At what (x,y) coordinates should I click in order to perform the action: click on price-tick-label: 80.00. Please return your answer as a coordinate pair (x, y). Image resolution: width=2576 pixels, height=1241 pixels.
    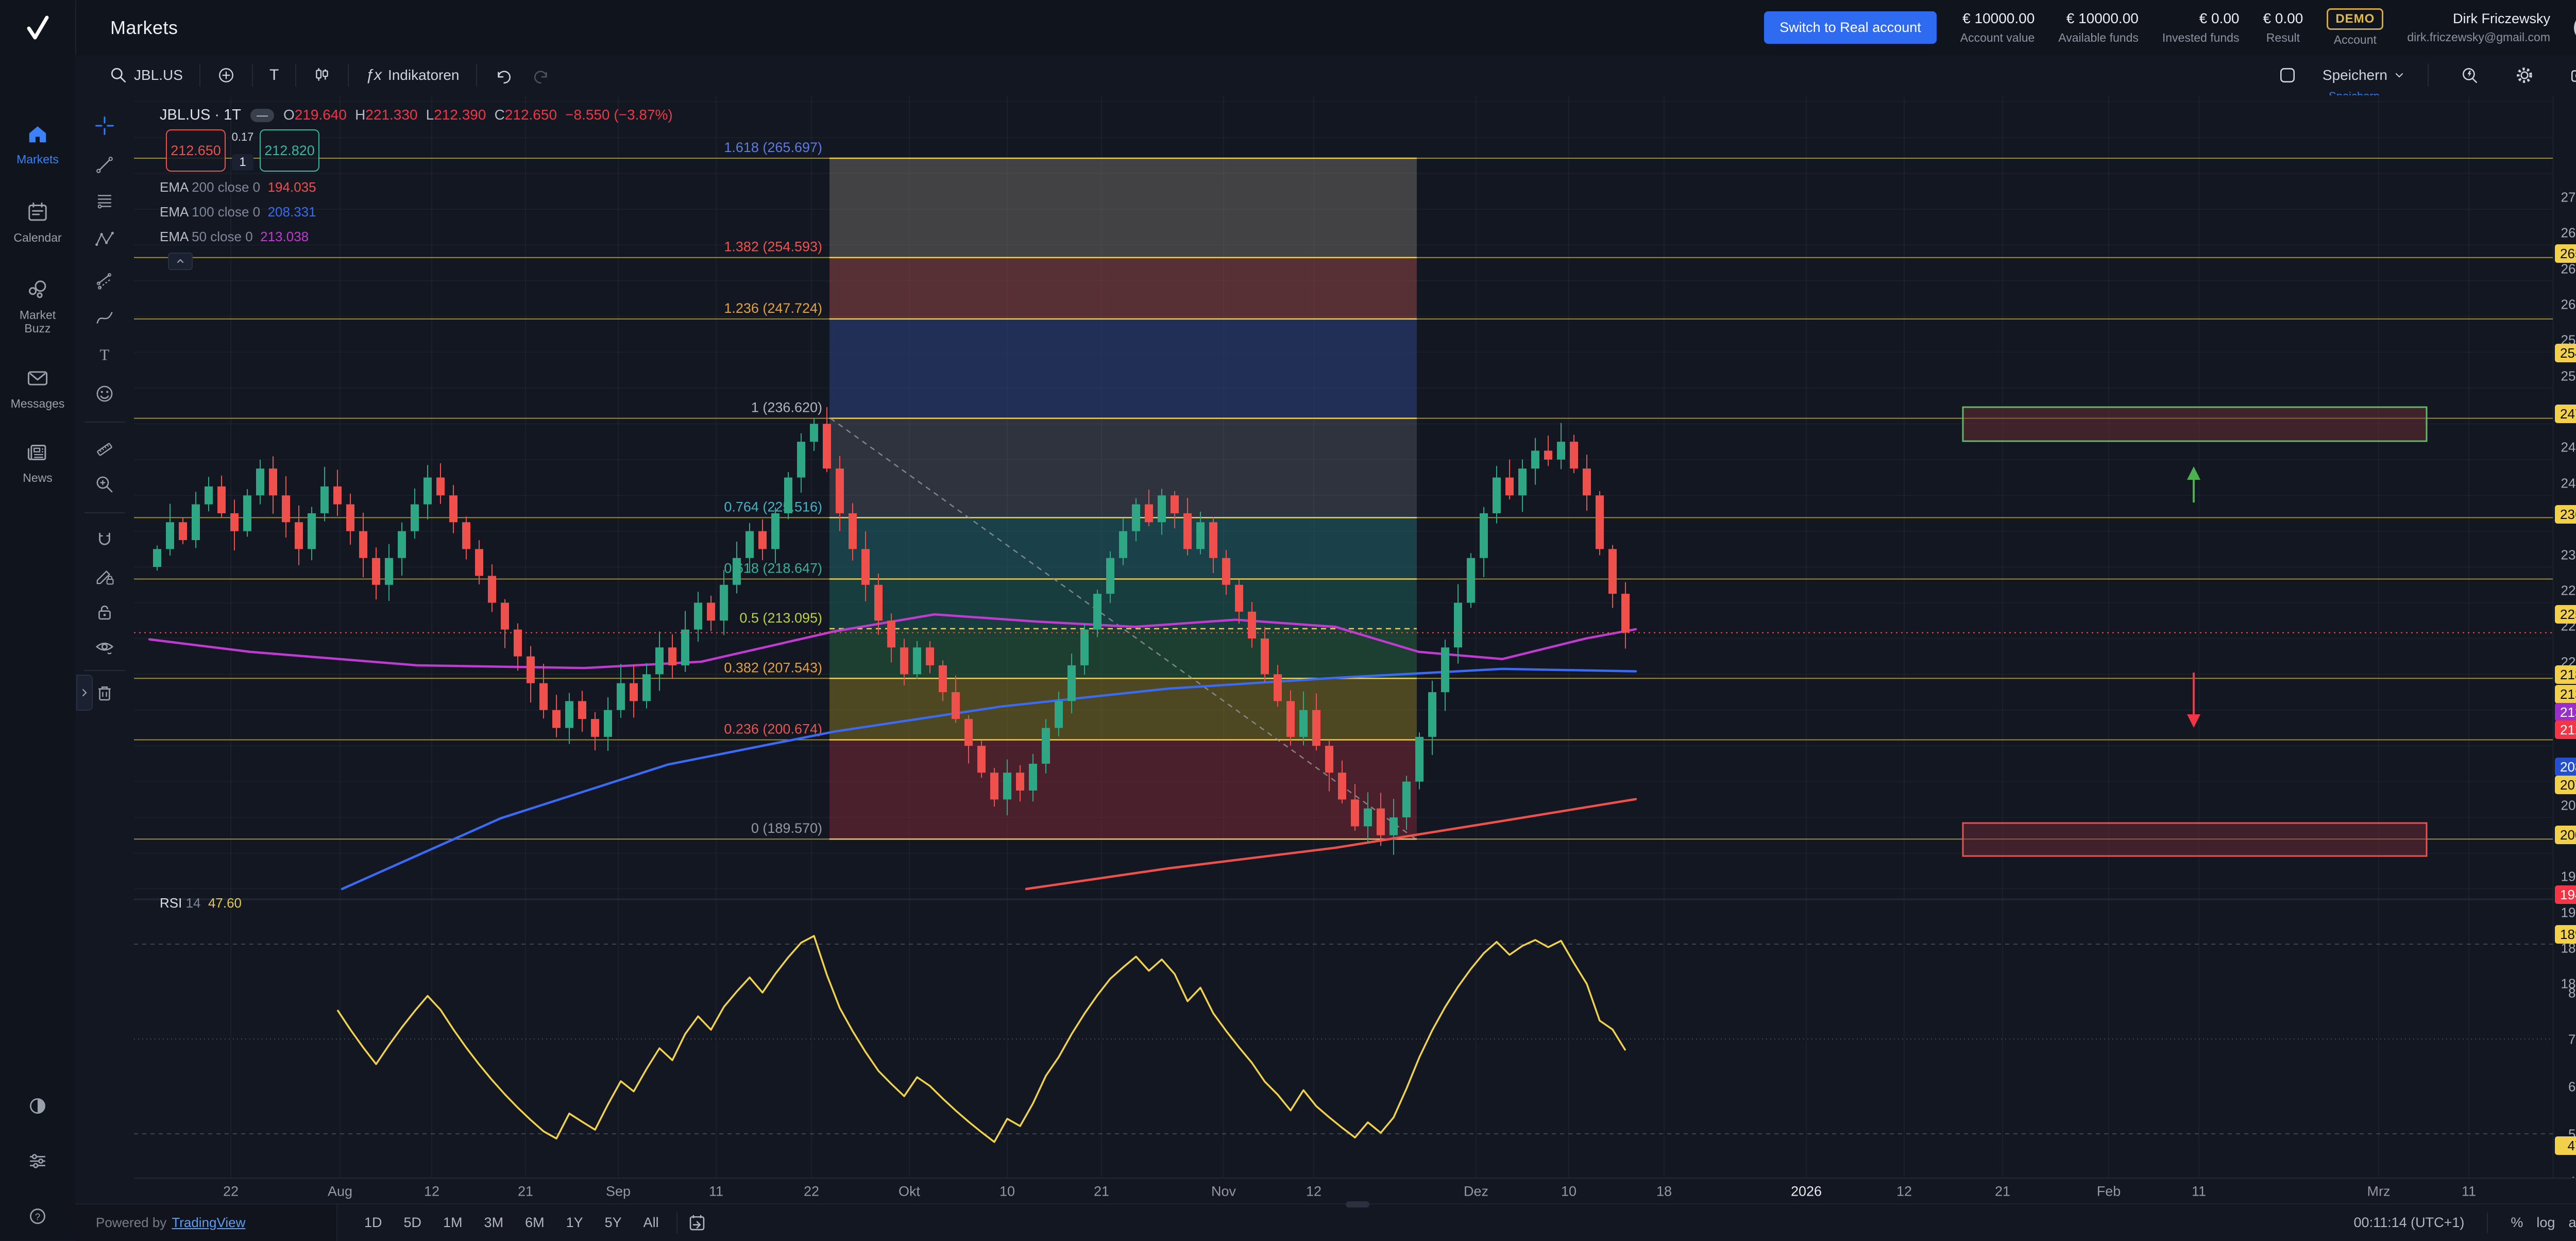
    Looking at the image, I should click on (2572, 993).